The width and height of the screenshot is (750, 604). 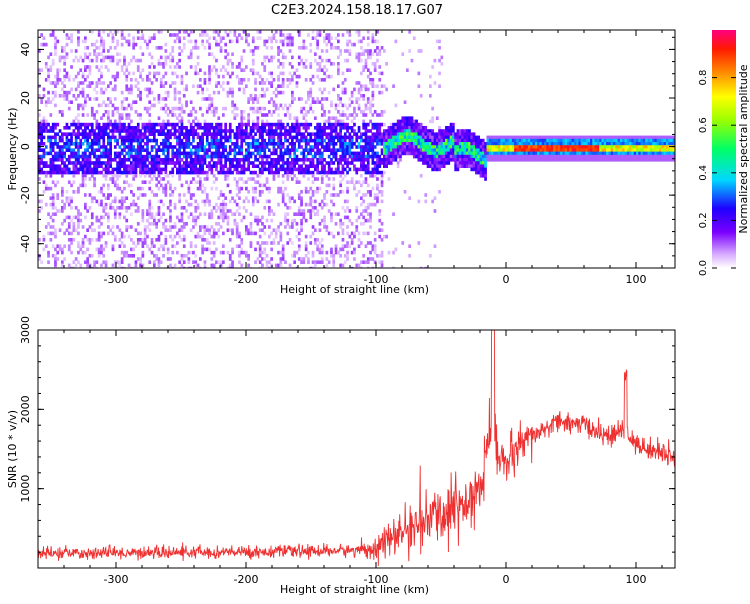 I want to click on y-tick-label: 1000, so click(x=25, y=489).